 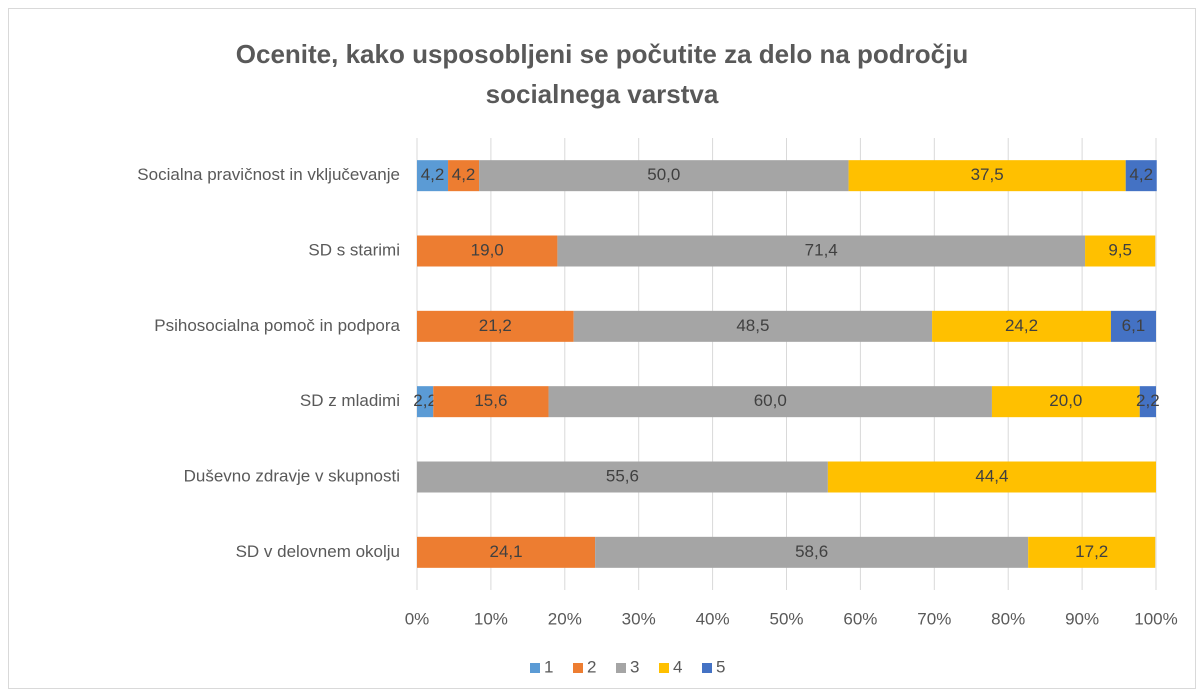 I want to click on x-tick-label: 40%, so click(x=713, y=618).